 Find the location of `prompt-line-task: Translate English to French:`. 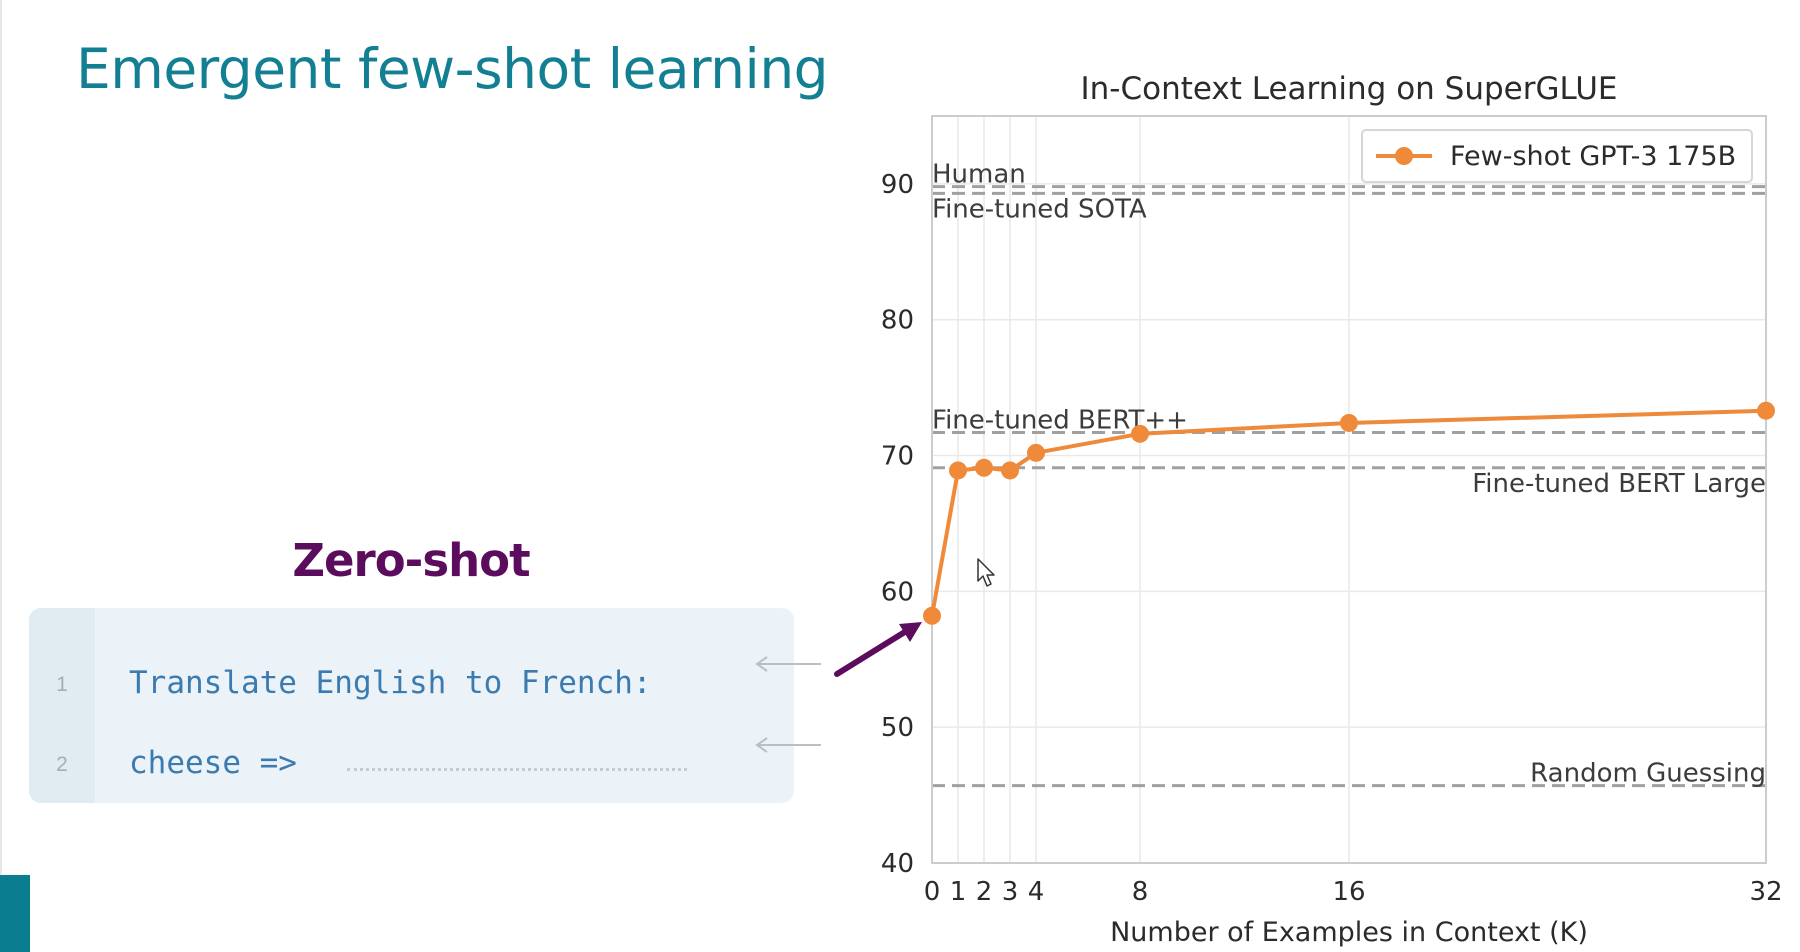

prompt-line-task: Translate English to French: is located at coordinates (390, 683).